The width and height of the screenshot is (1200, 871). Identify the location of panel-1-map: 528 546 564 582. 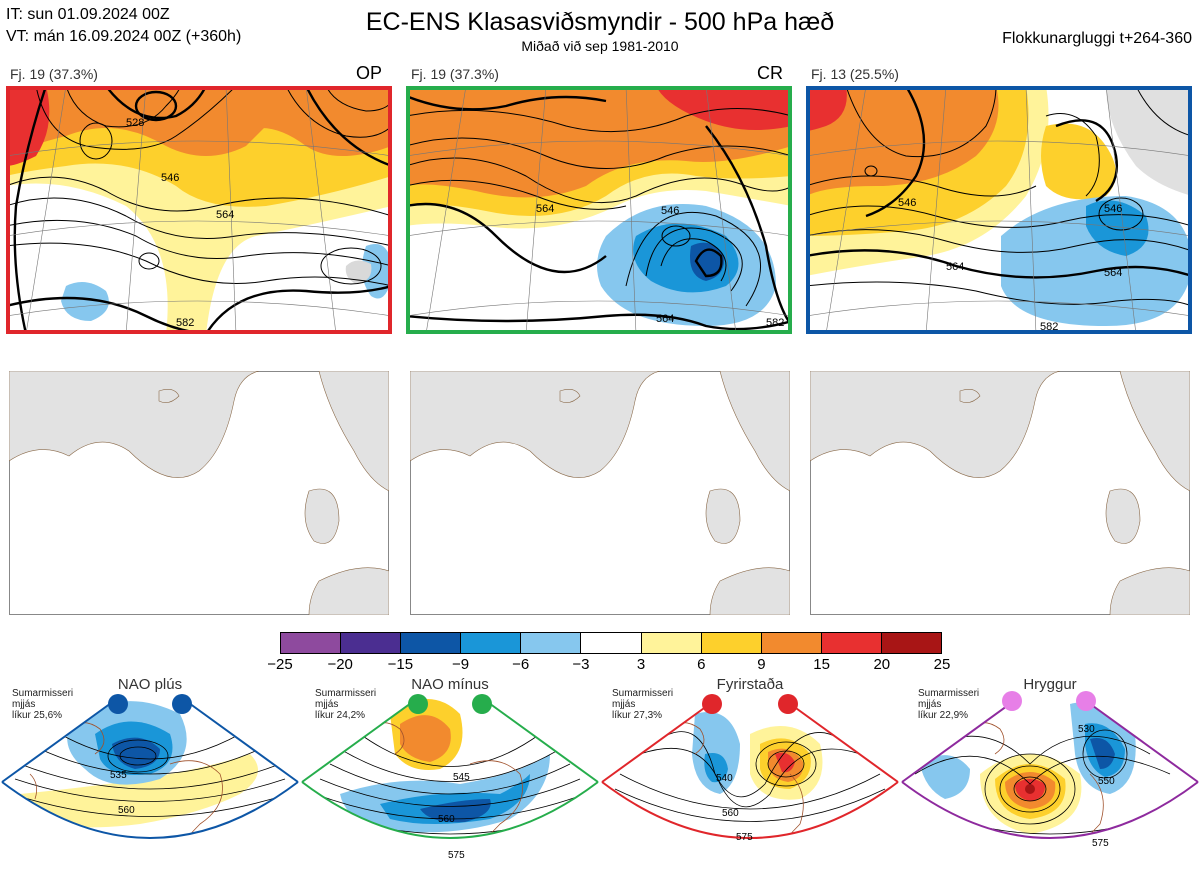
(199, 210).